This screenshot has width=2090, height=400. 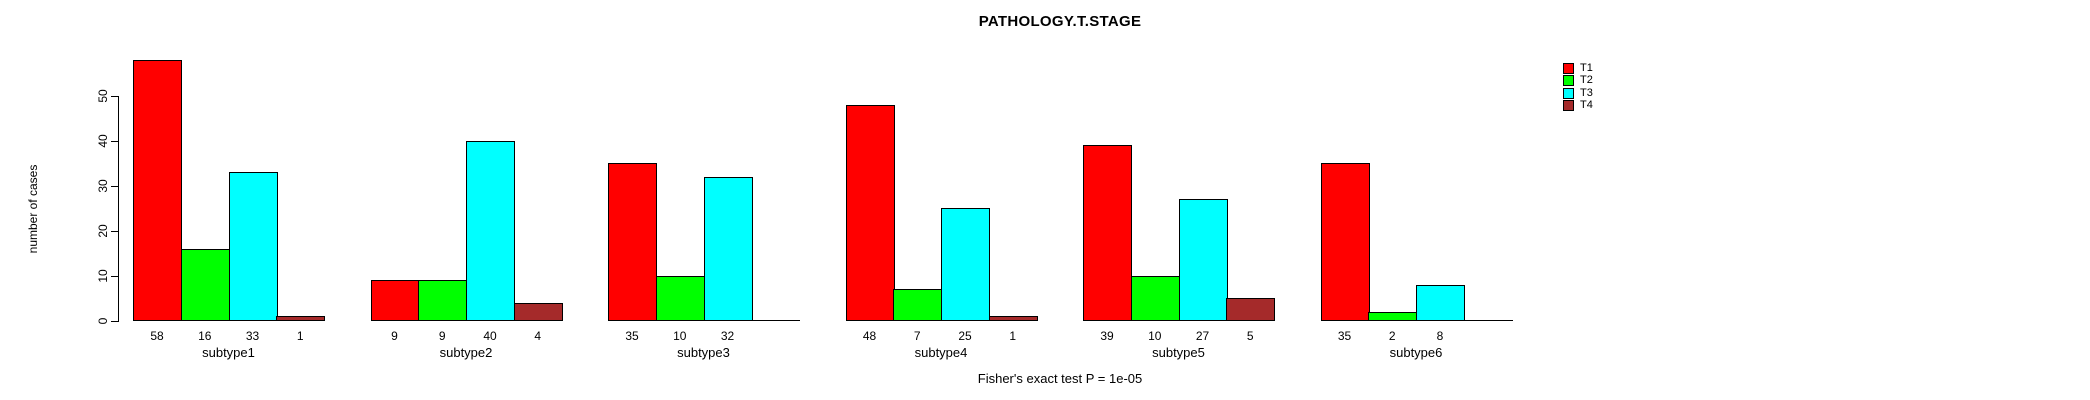 What do you see at coordinates (1250, 336) in the screenshot?
I see `bar-value-label: 5` at bounding box center [1250, 336].